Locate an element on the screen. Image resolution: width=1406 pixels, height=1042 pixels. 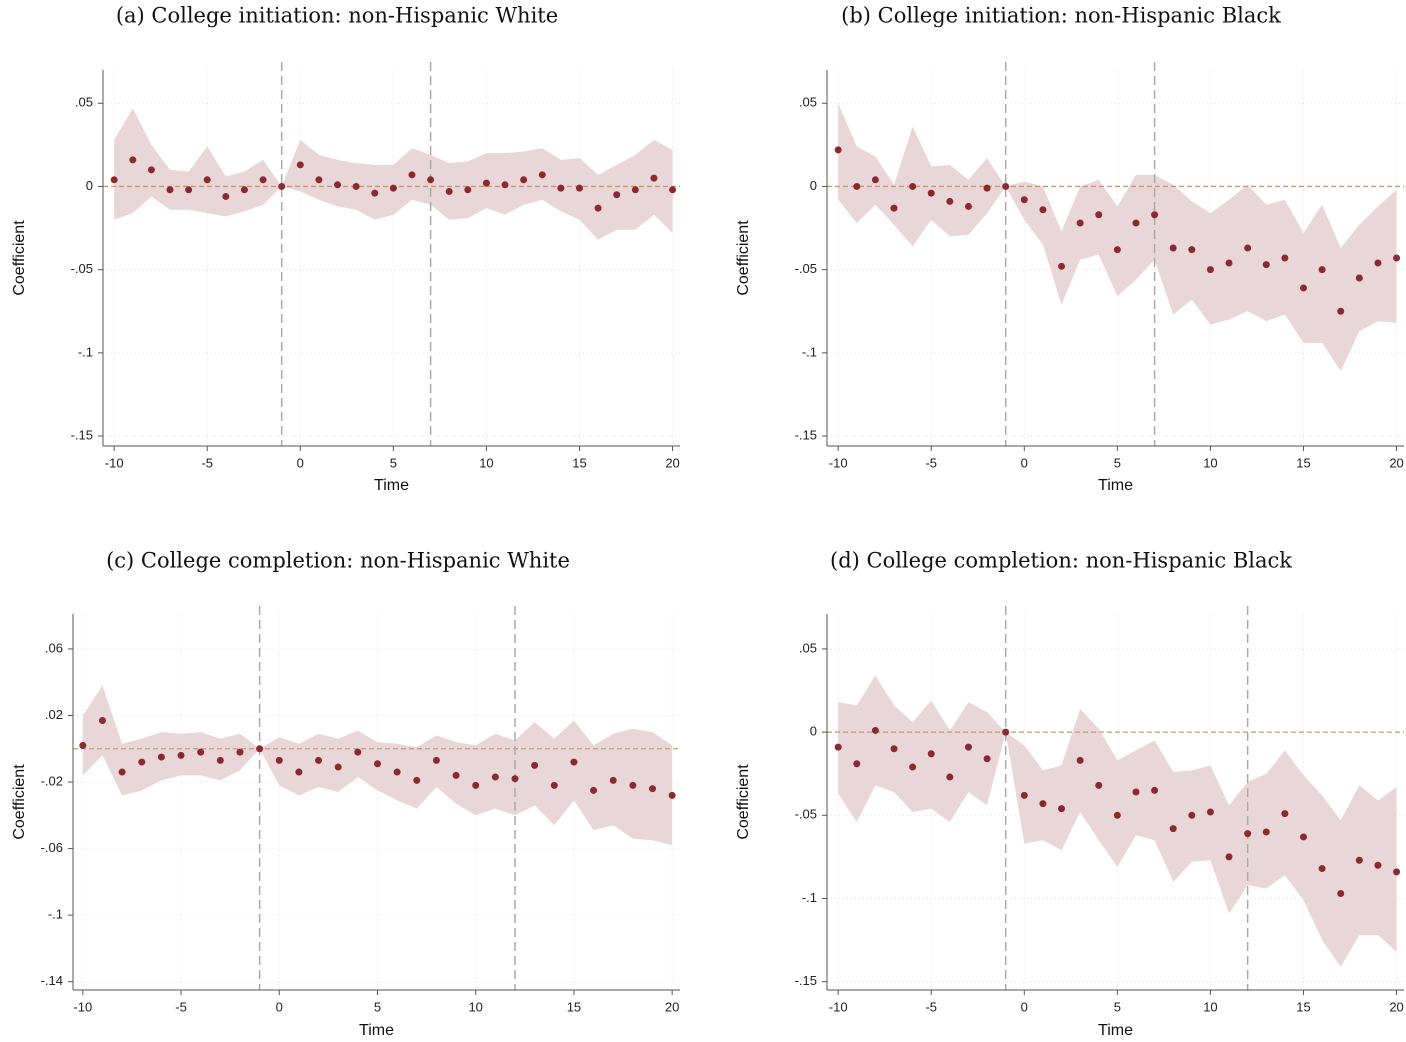
y-tick-label: -.06 is located at coordinates (52, 847).